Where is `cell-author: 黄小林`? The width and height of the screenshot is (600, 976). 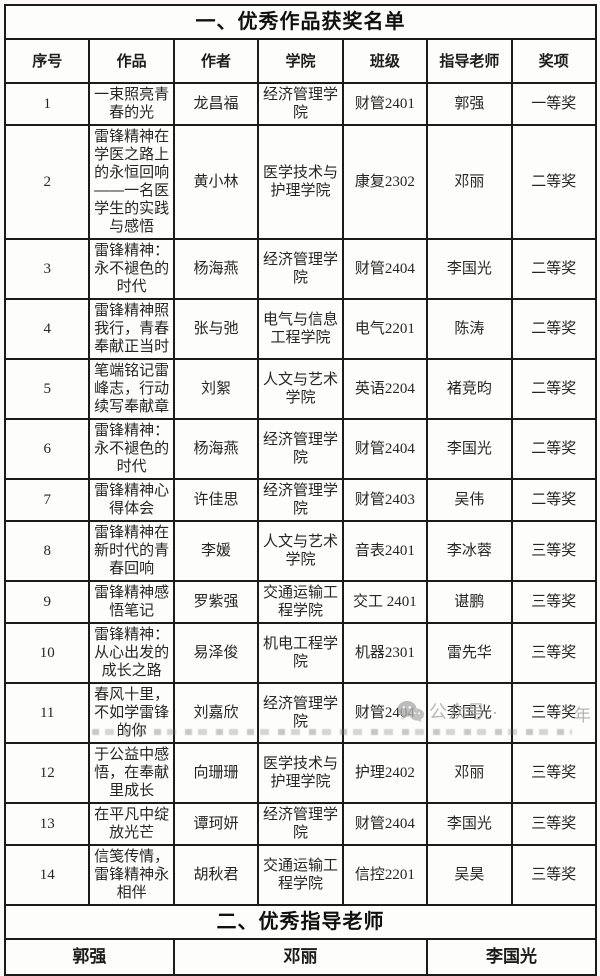 cell-author: 黄小林 is located at coordinates (216, 182).